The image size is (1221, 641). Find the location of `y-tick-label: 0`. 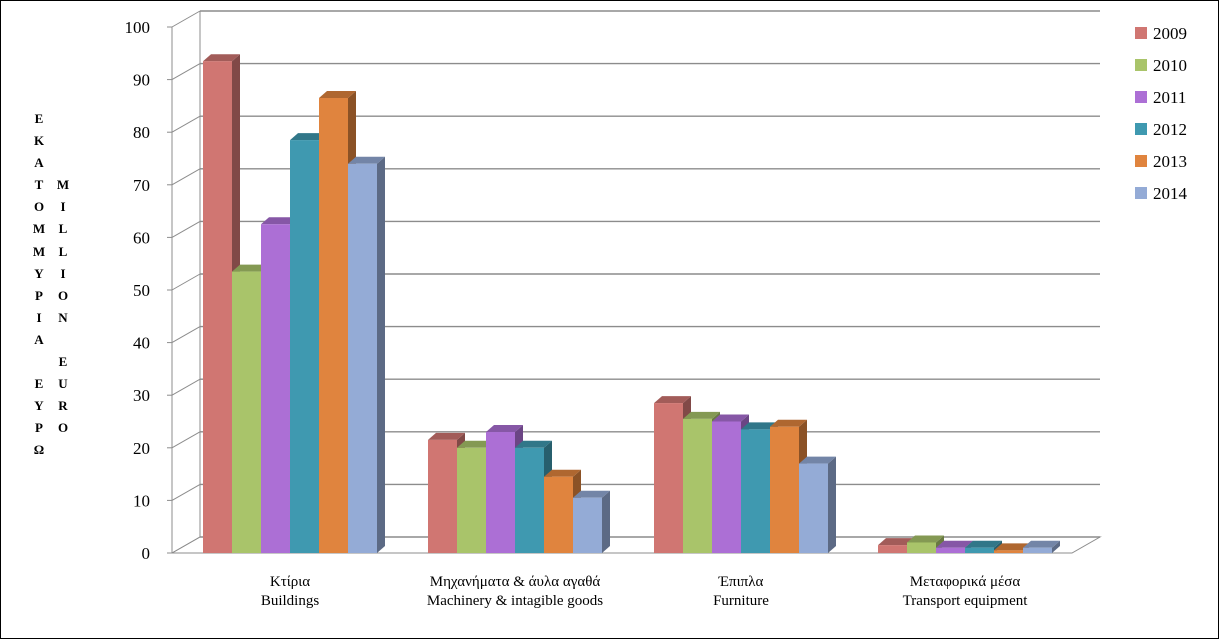

y-tick-label: 0 is located at coordinates (146, 553).